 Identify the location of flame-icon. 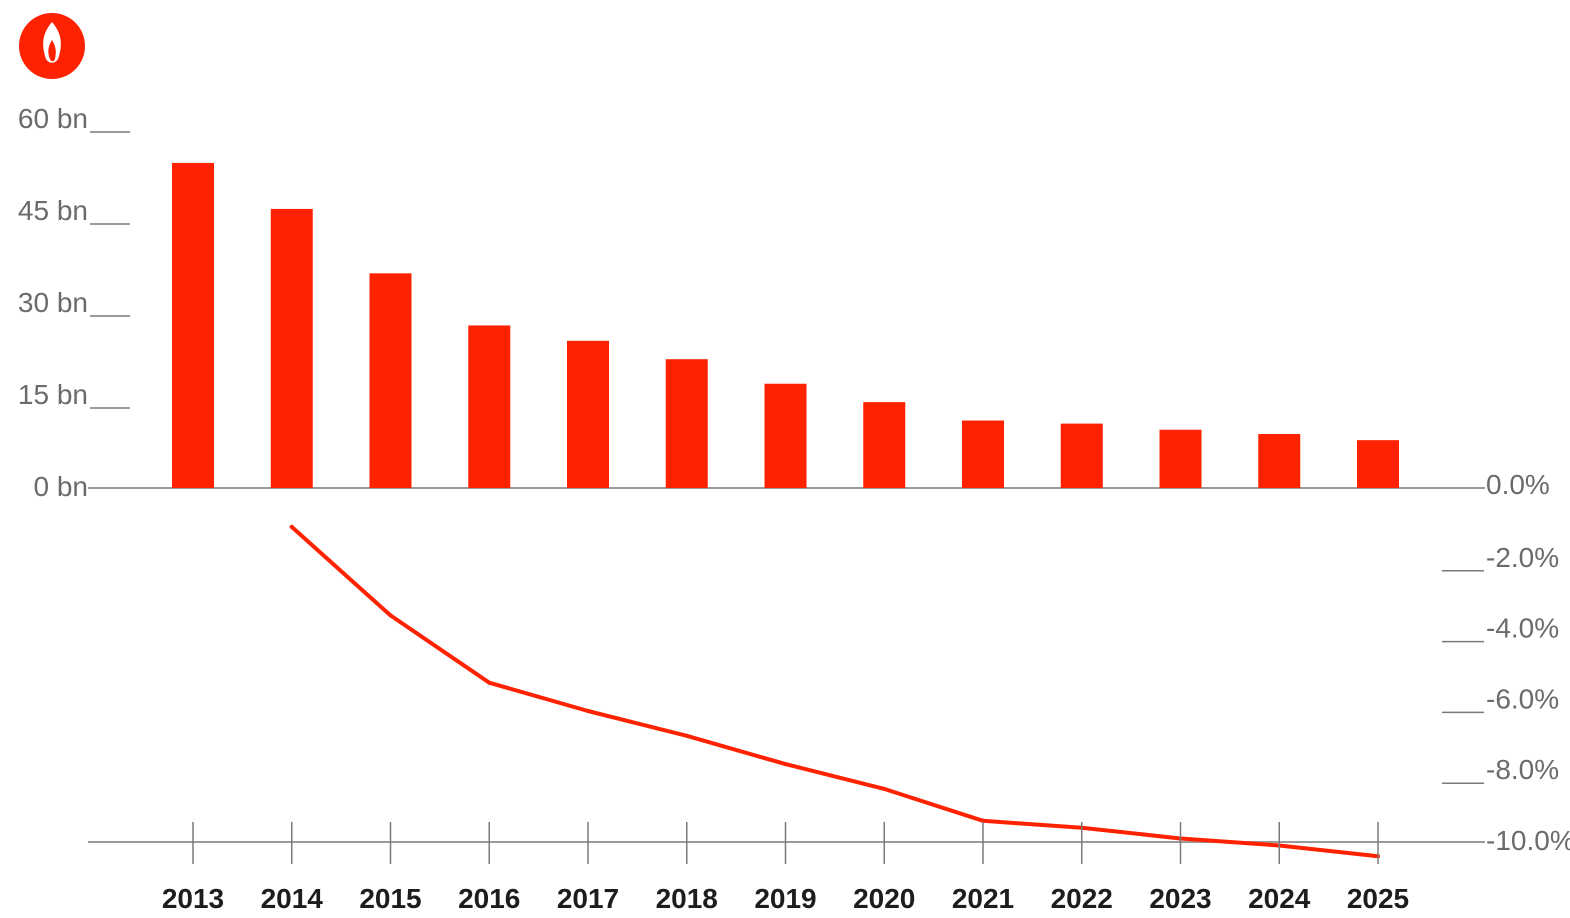
(52, 46).